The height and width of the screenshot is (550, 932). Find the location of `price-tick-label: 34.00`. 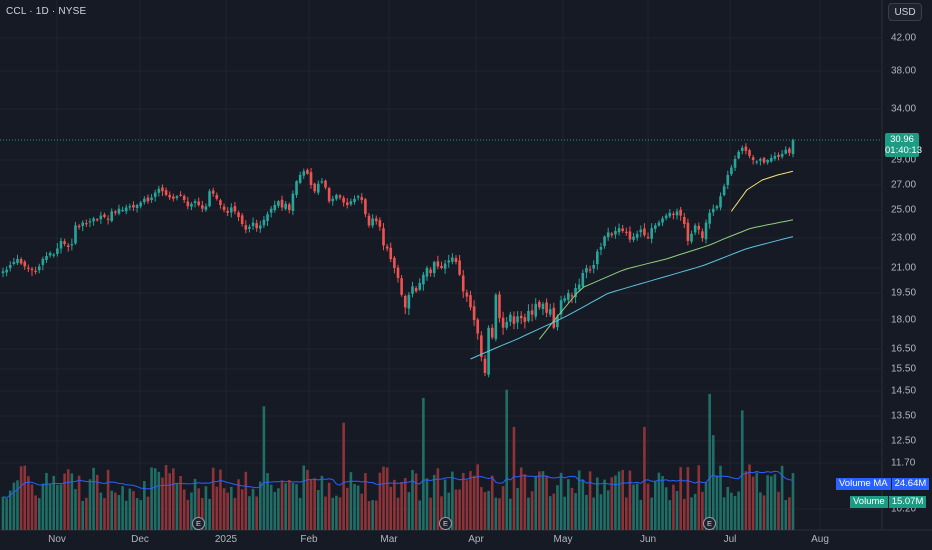

price-tick-label: 34.00 is located at coordinates (904, 109).